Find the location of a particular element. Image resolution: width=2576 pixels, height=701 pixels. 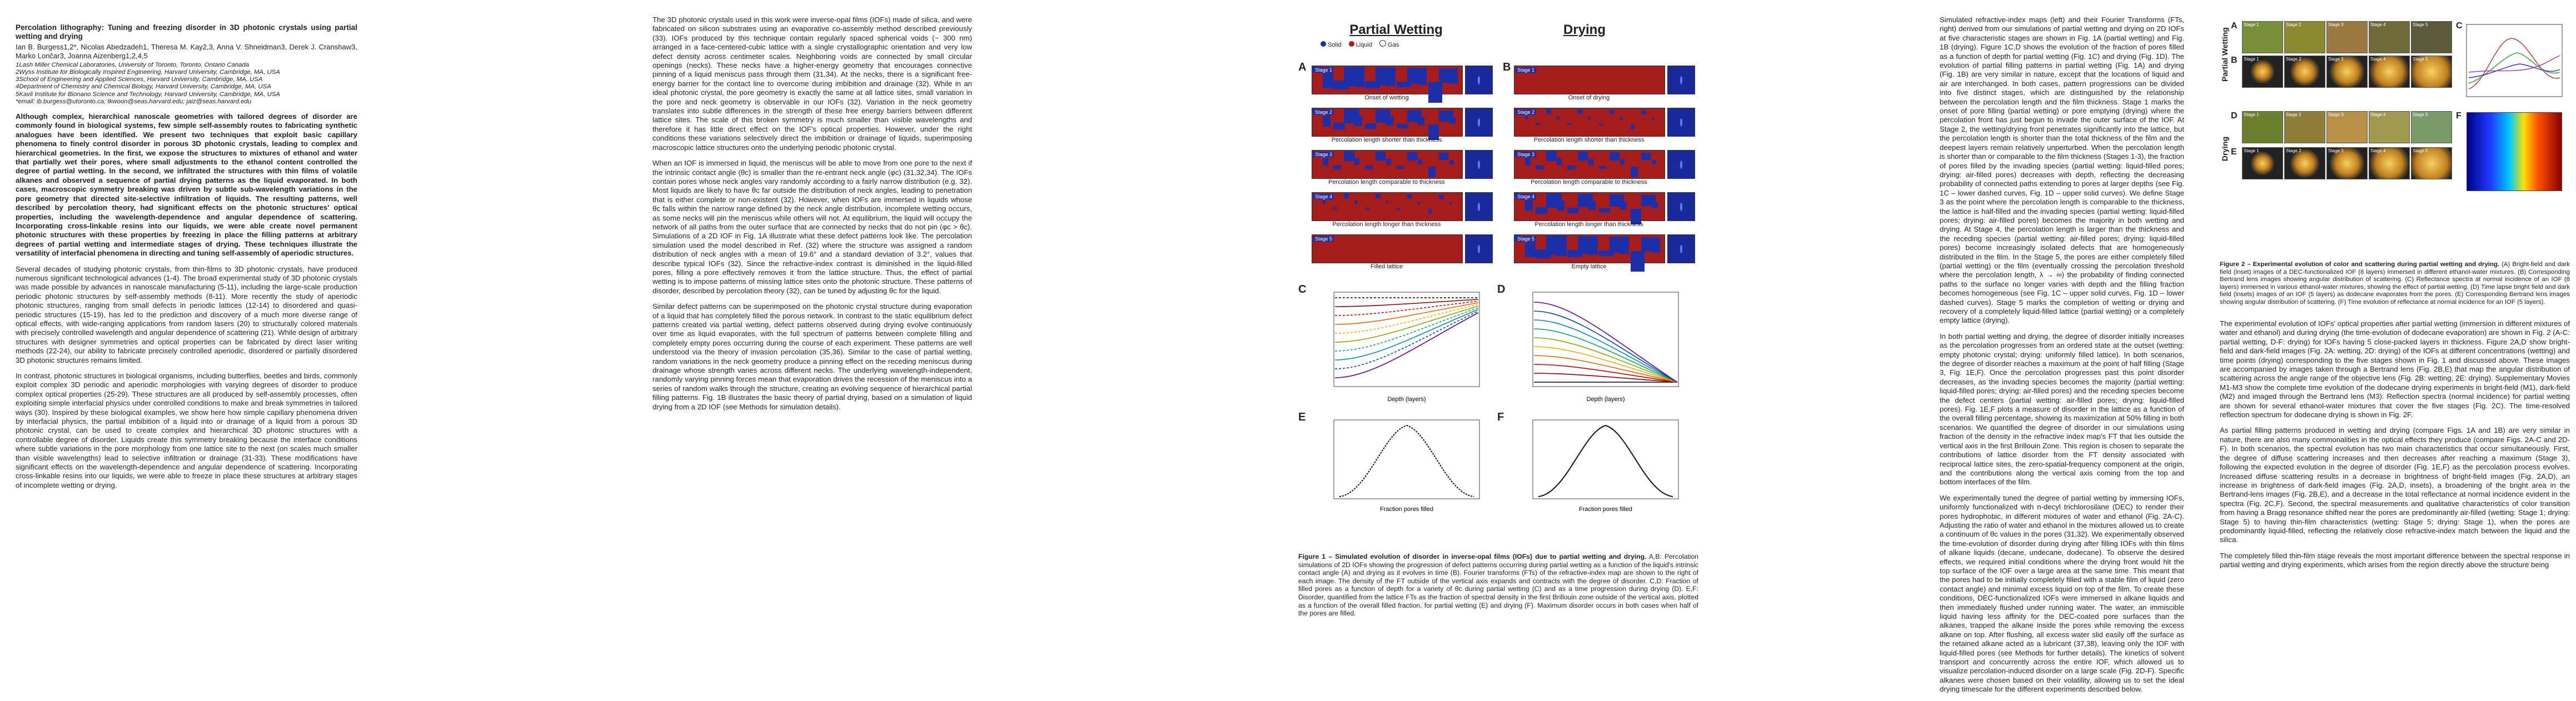

stage-caption: Filled lattice is located at coordinates (1386, 266).